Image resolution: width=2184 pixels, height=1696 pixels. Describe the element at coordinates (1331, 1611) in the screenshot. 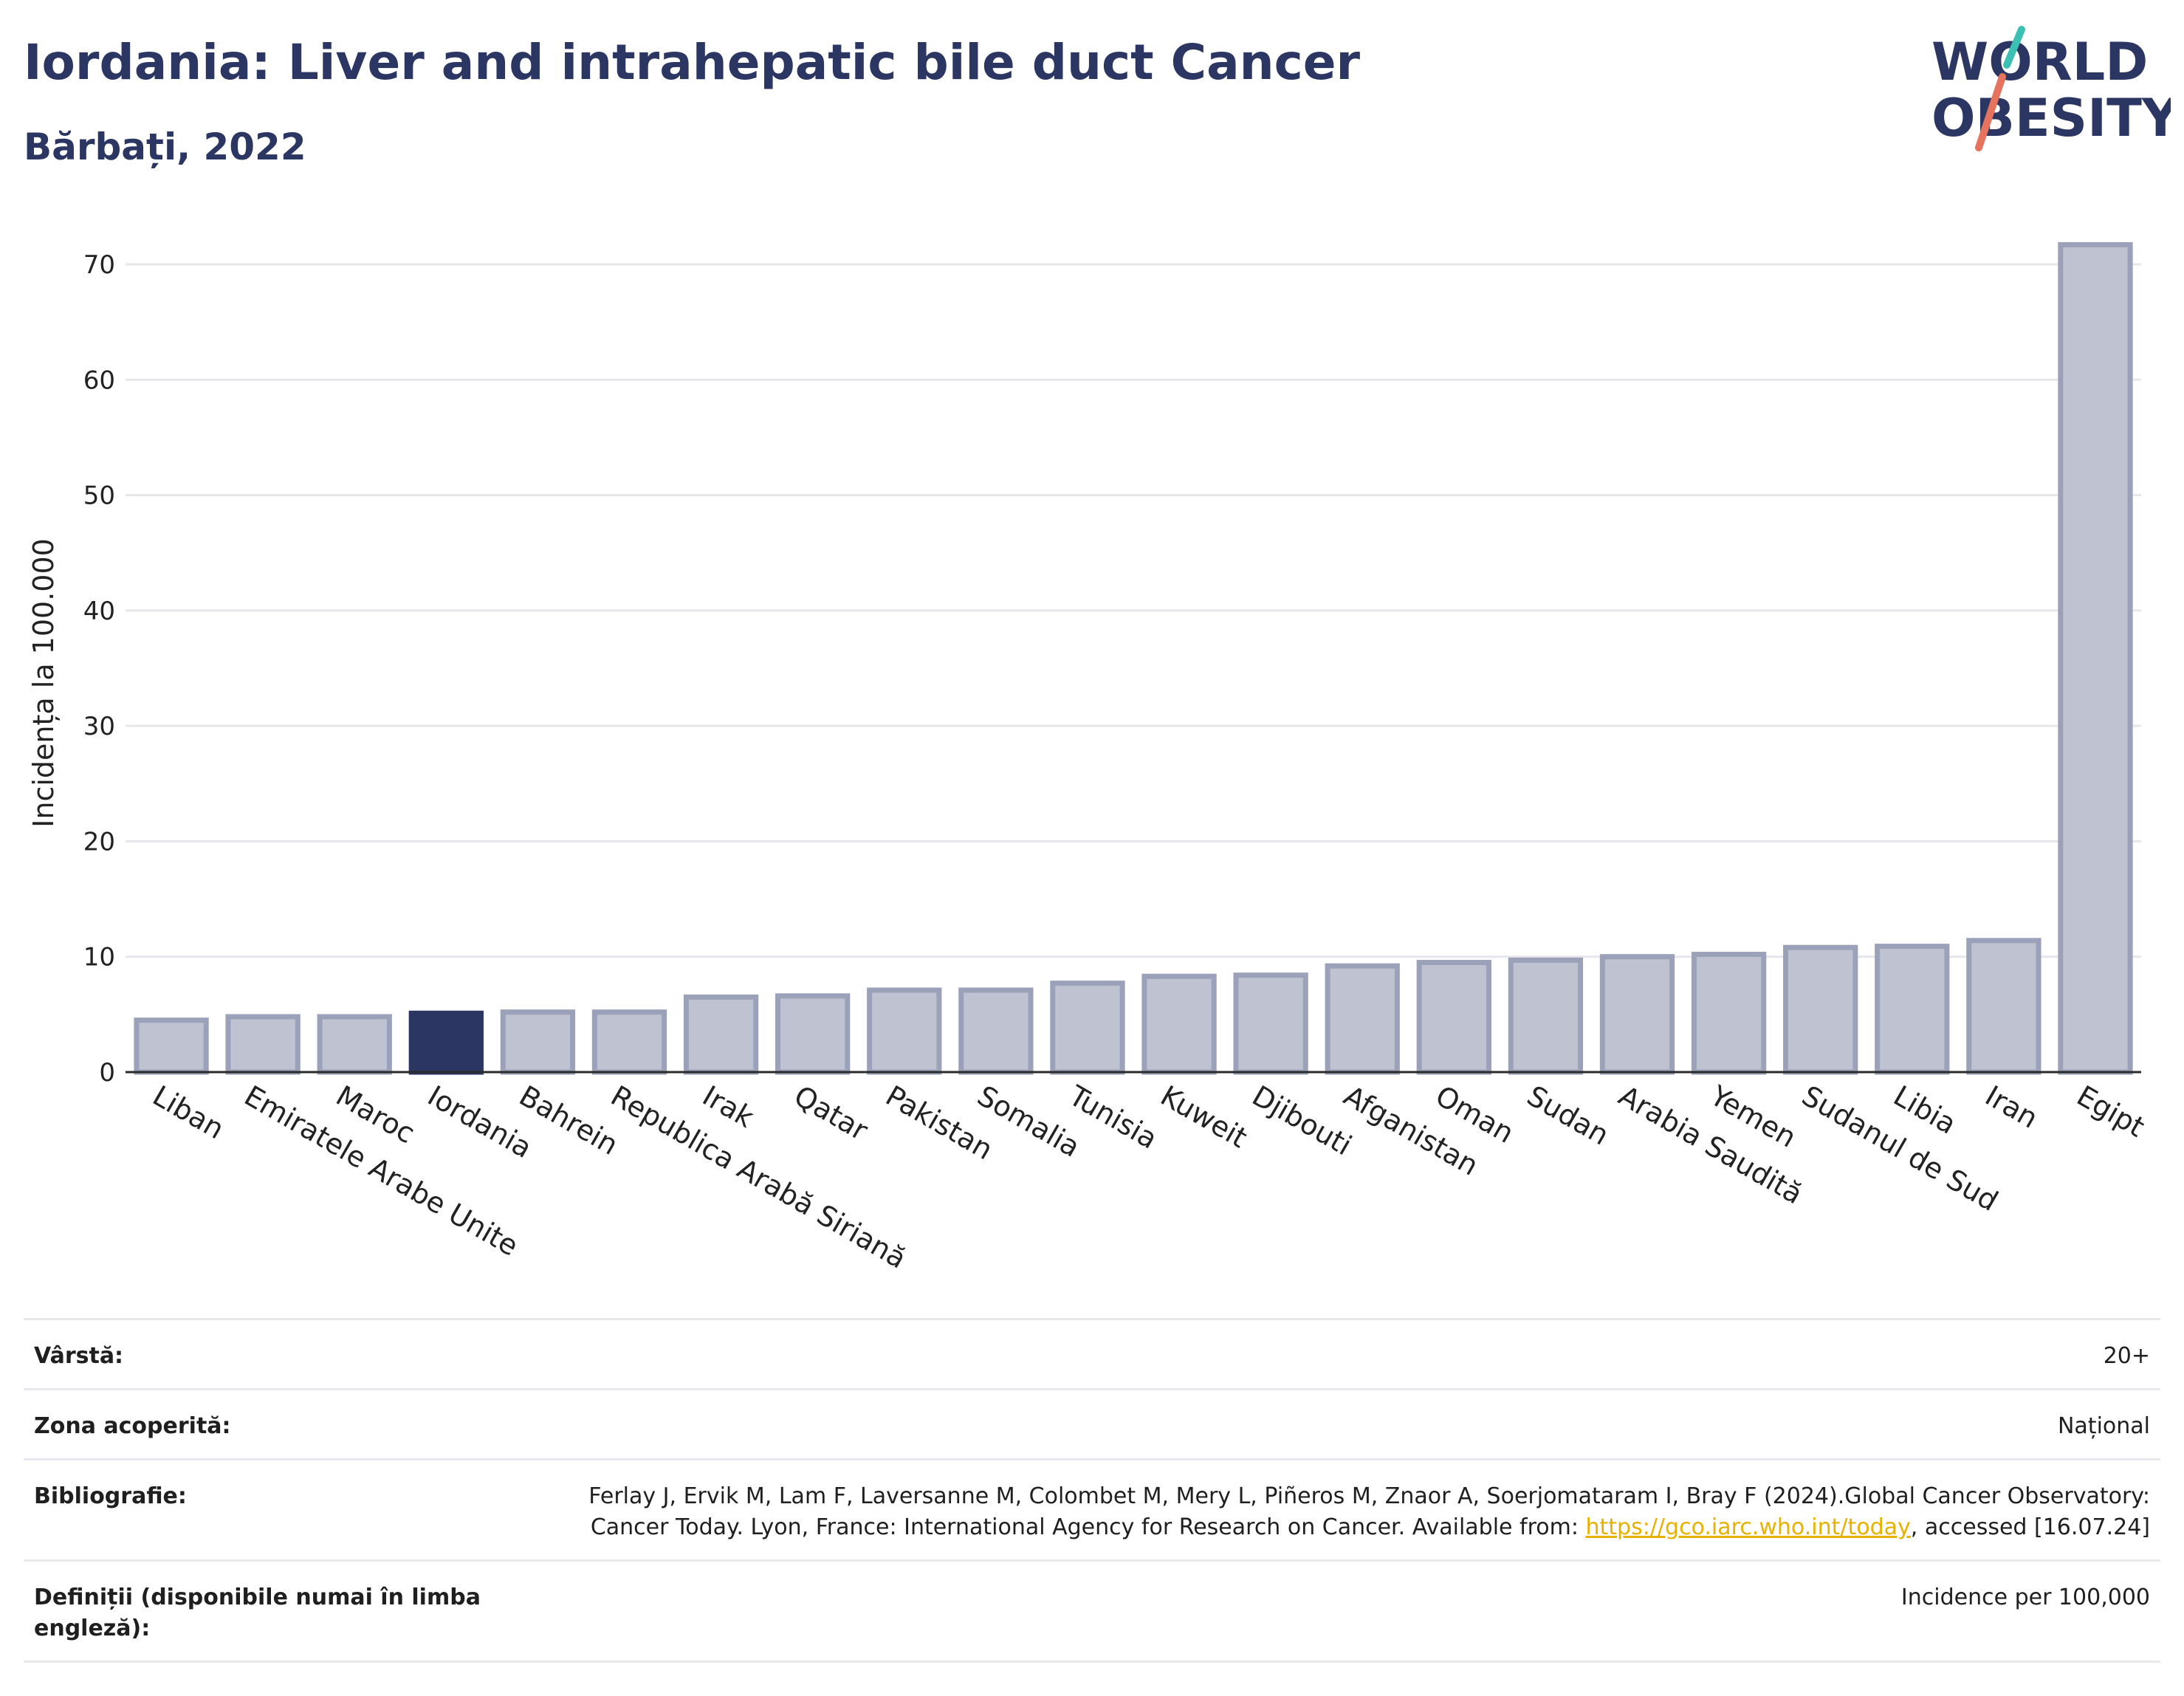

I see `meta-value-definitions: Incidence per 100,000` at that location.